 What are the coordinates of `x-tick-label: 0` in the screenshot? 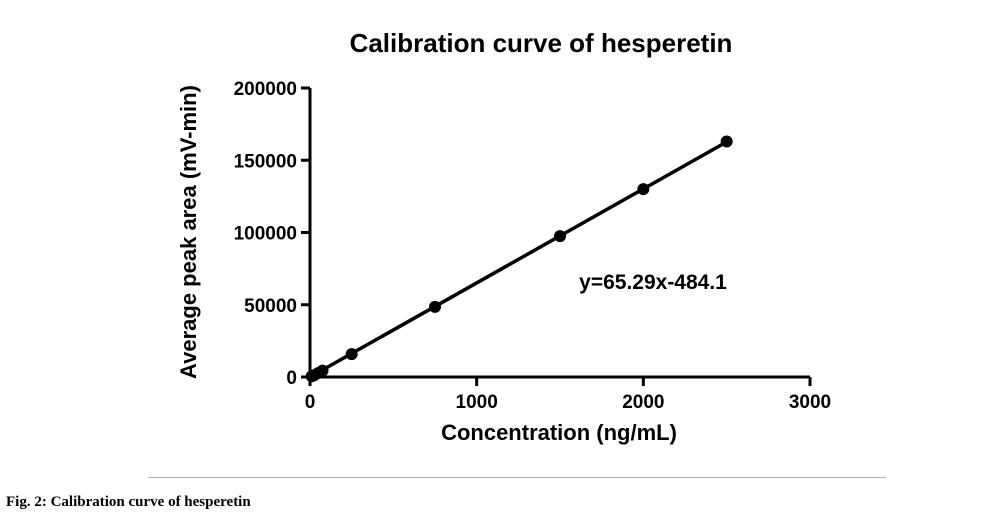 It's located at (310, 402).